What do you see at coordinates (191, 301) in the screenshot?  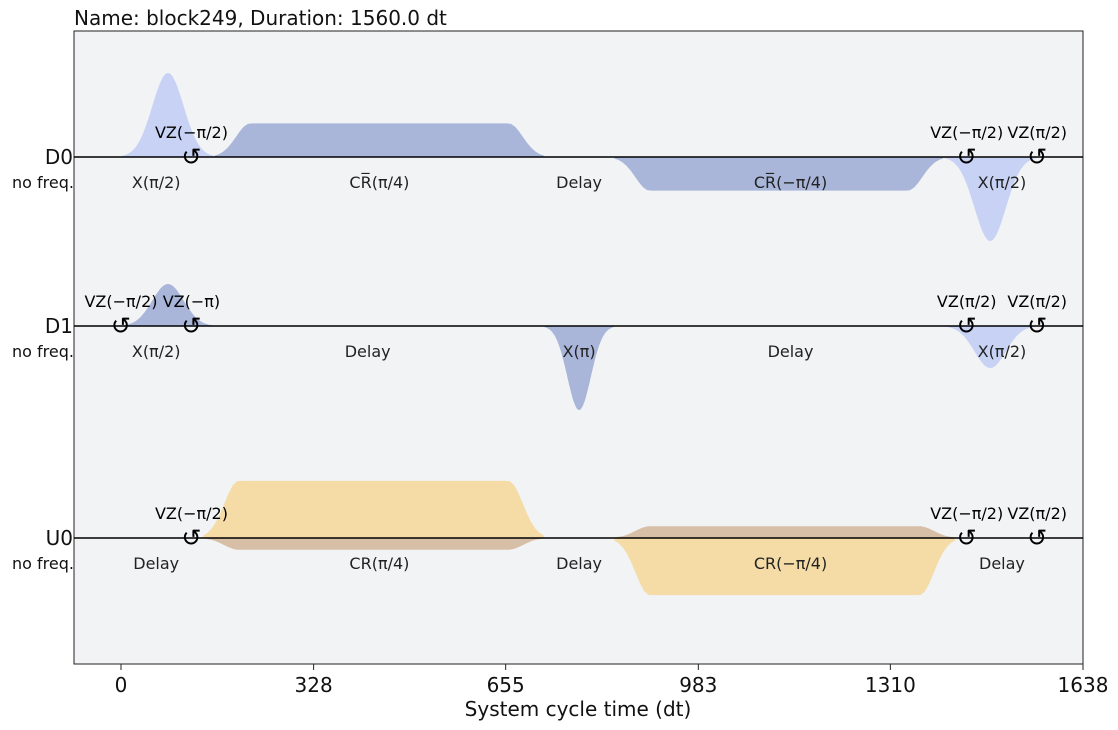 I see `frame-change-label-d1-1: VZ(−π)` at bounding box center [191, 301].